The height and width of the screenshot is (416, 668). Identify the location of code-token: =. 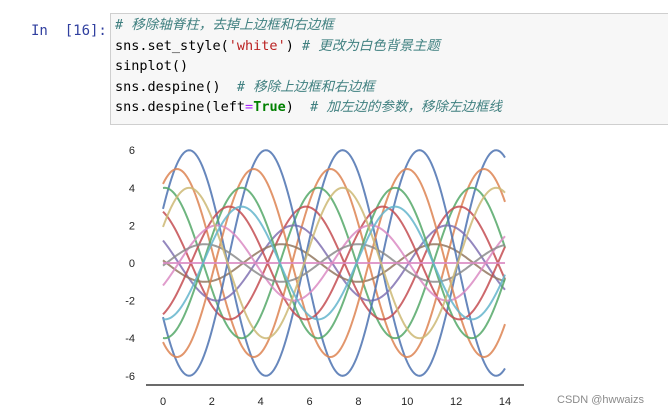
(249, 107).